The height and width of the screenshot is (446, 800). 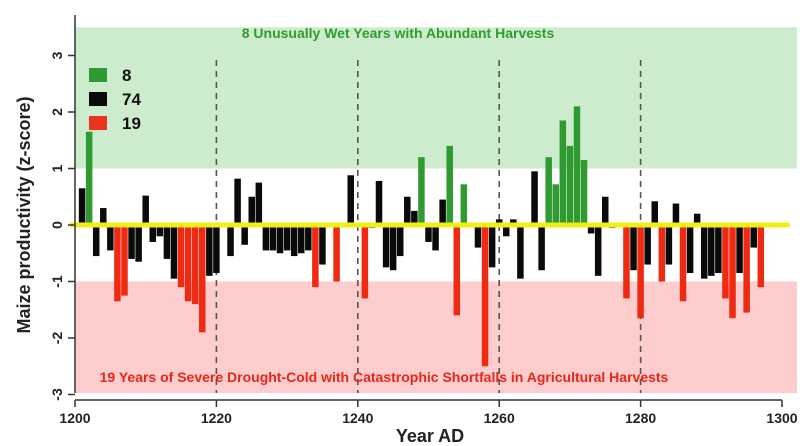 I want to click on y-tick-label: -1, so click(x=57, y=281).